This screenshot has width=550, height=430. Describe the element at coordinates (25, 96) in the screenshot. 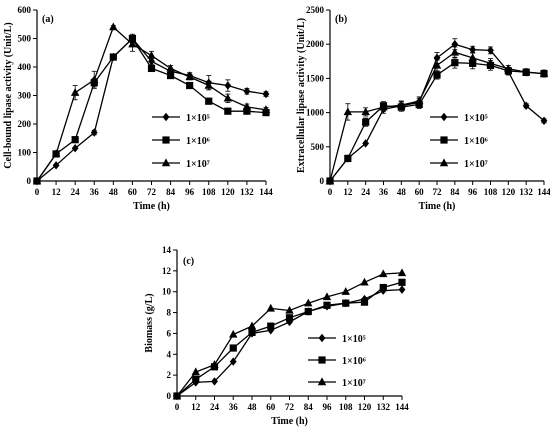

I see `panel-a-y-tick-label: 300` at that location.